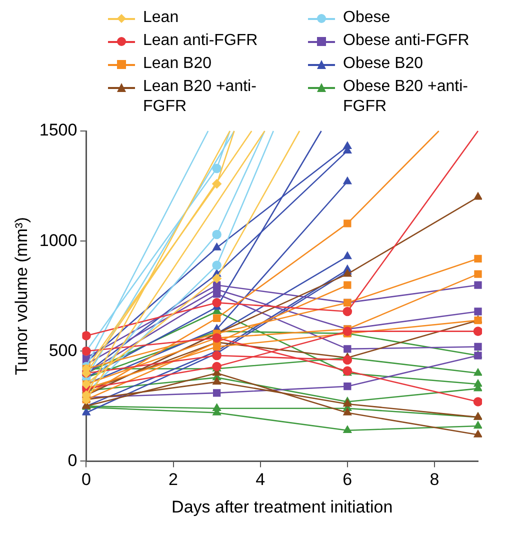 This screenshot has width=526, height=555. Describe the element at coordinates (366, 18) in the screenshot. I see `legend-label: Obese` at that location.